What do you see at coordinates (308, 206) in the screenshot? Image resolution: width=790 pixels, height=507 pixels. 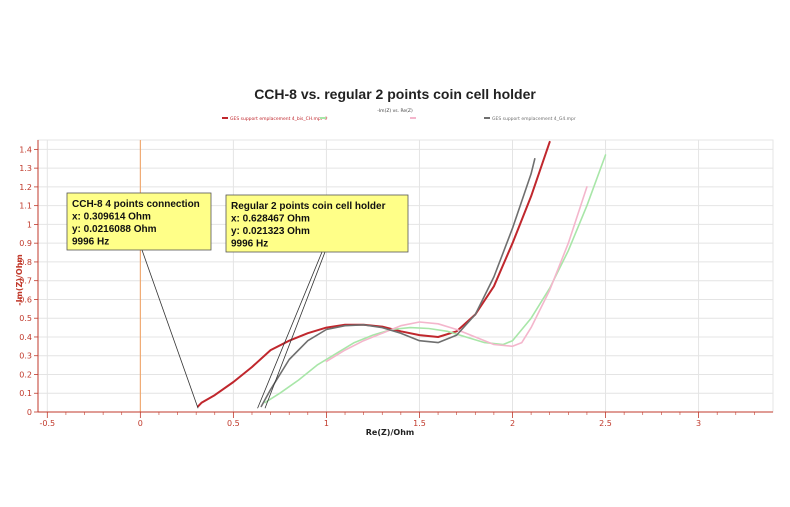 I see `annotation-text: Regular 2 points coin cell holder` at bounding box center [308, 206].